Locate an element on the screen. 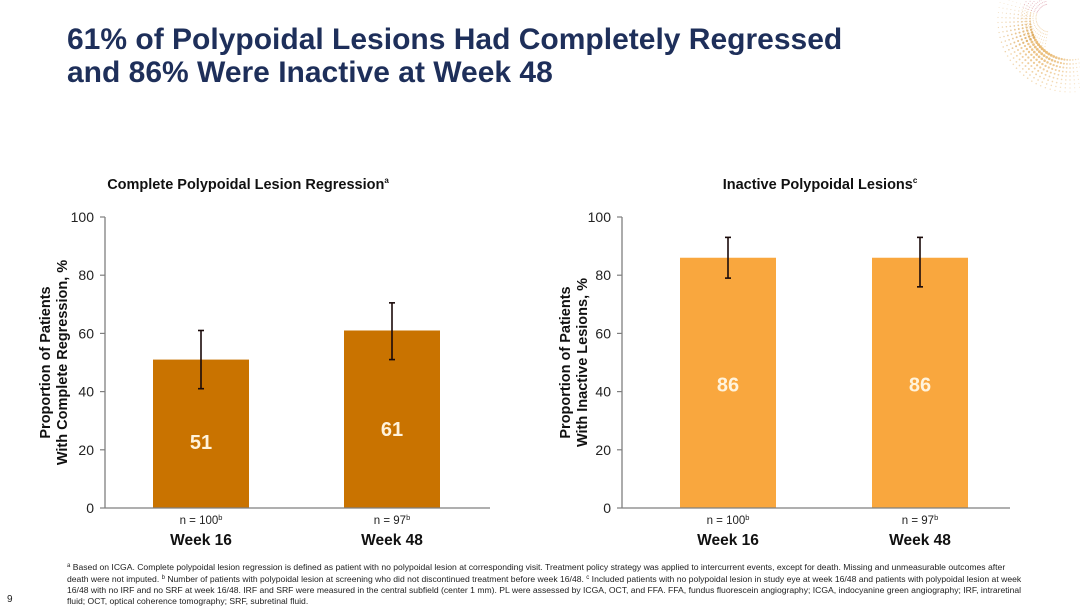 Image resolution: width=1080 pixels, height=607 pixels. y-tick-label: 100 is located at coordinates (600, 217).